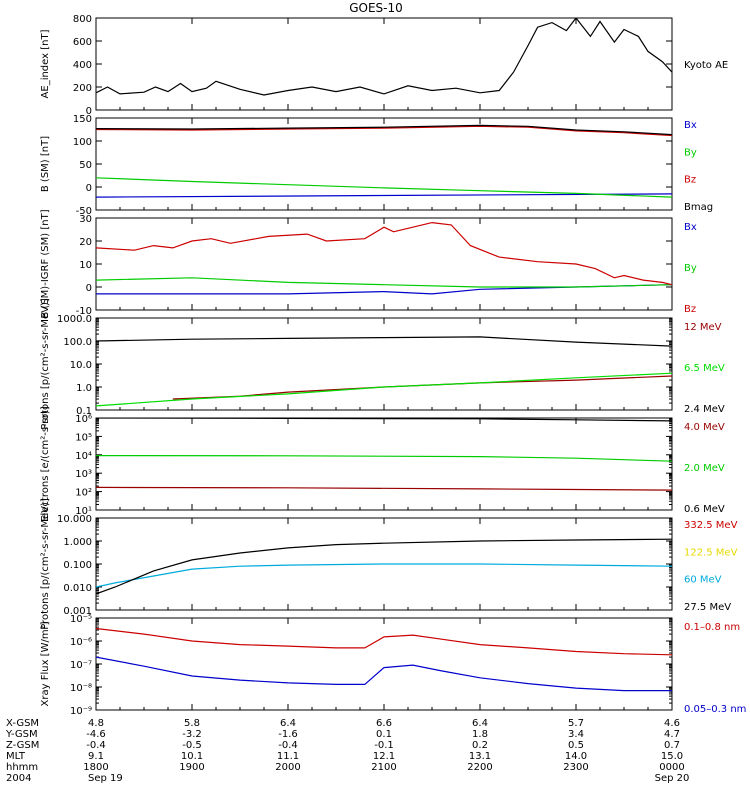 The image size is (750, 800). I want to click on y-tick-label: -10, so click(84, 311).